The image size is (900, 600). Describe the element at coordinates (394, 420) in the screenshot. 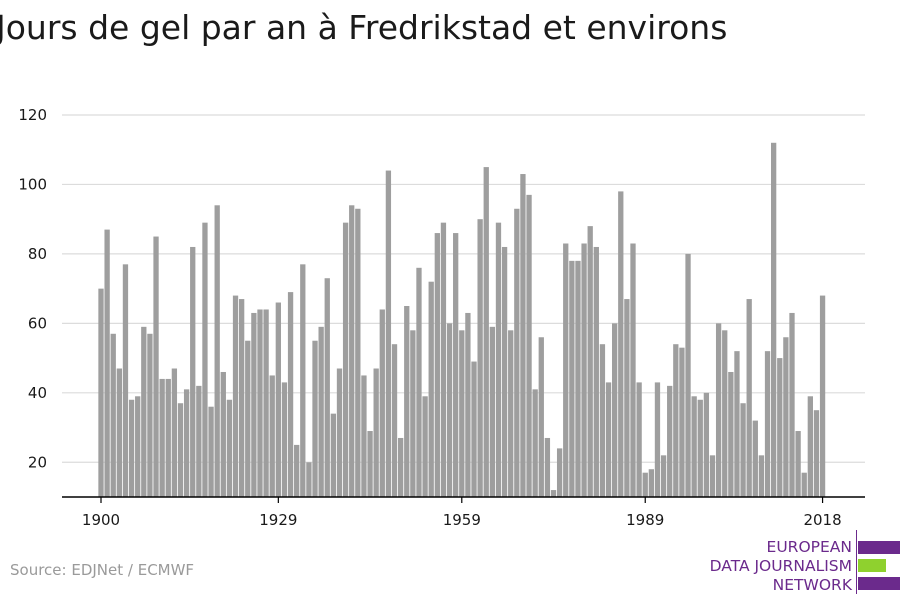

I see `bar-1948` at that location.